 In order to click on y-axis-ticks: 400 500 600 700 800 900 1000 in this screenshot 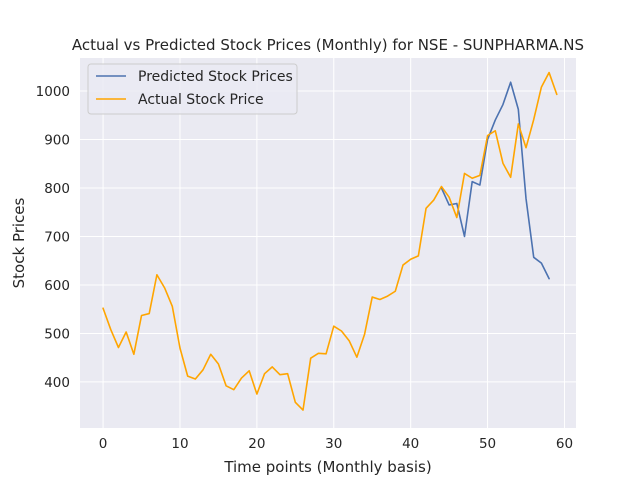, I will do `click(53, 237)`.